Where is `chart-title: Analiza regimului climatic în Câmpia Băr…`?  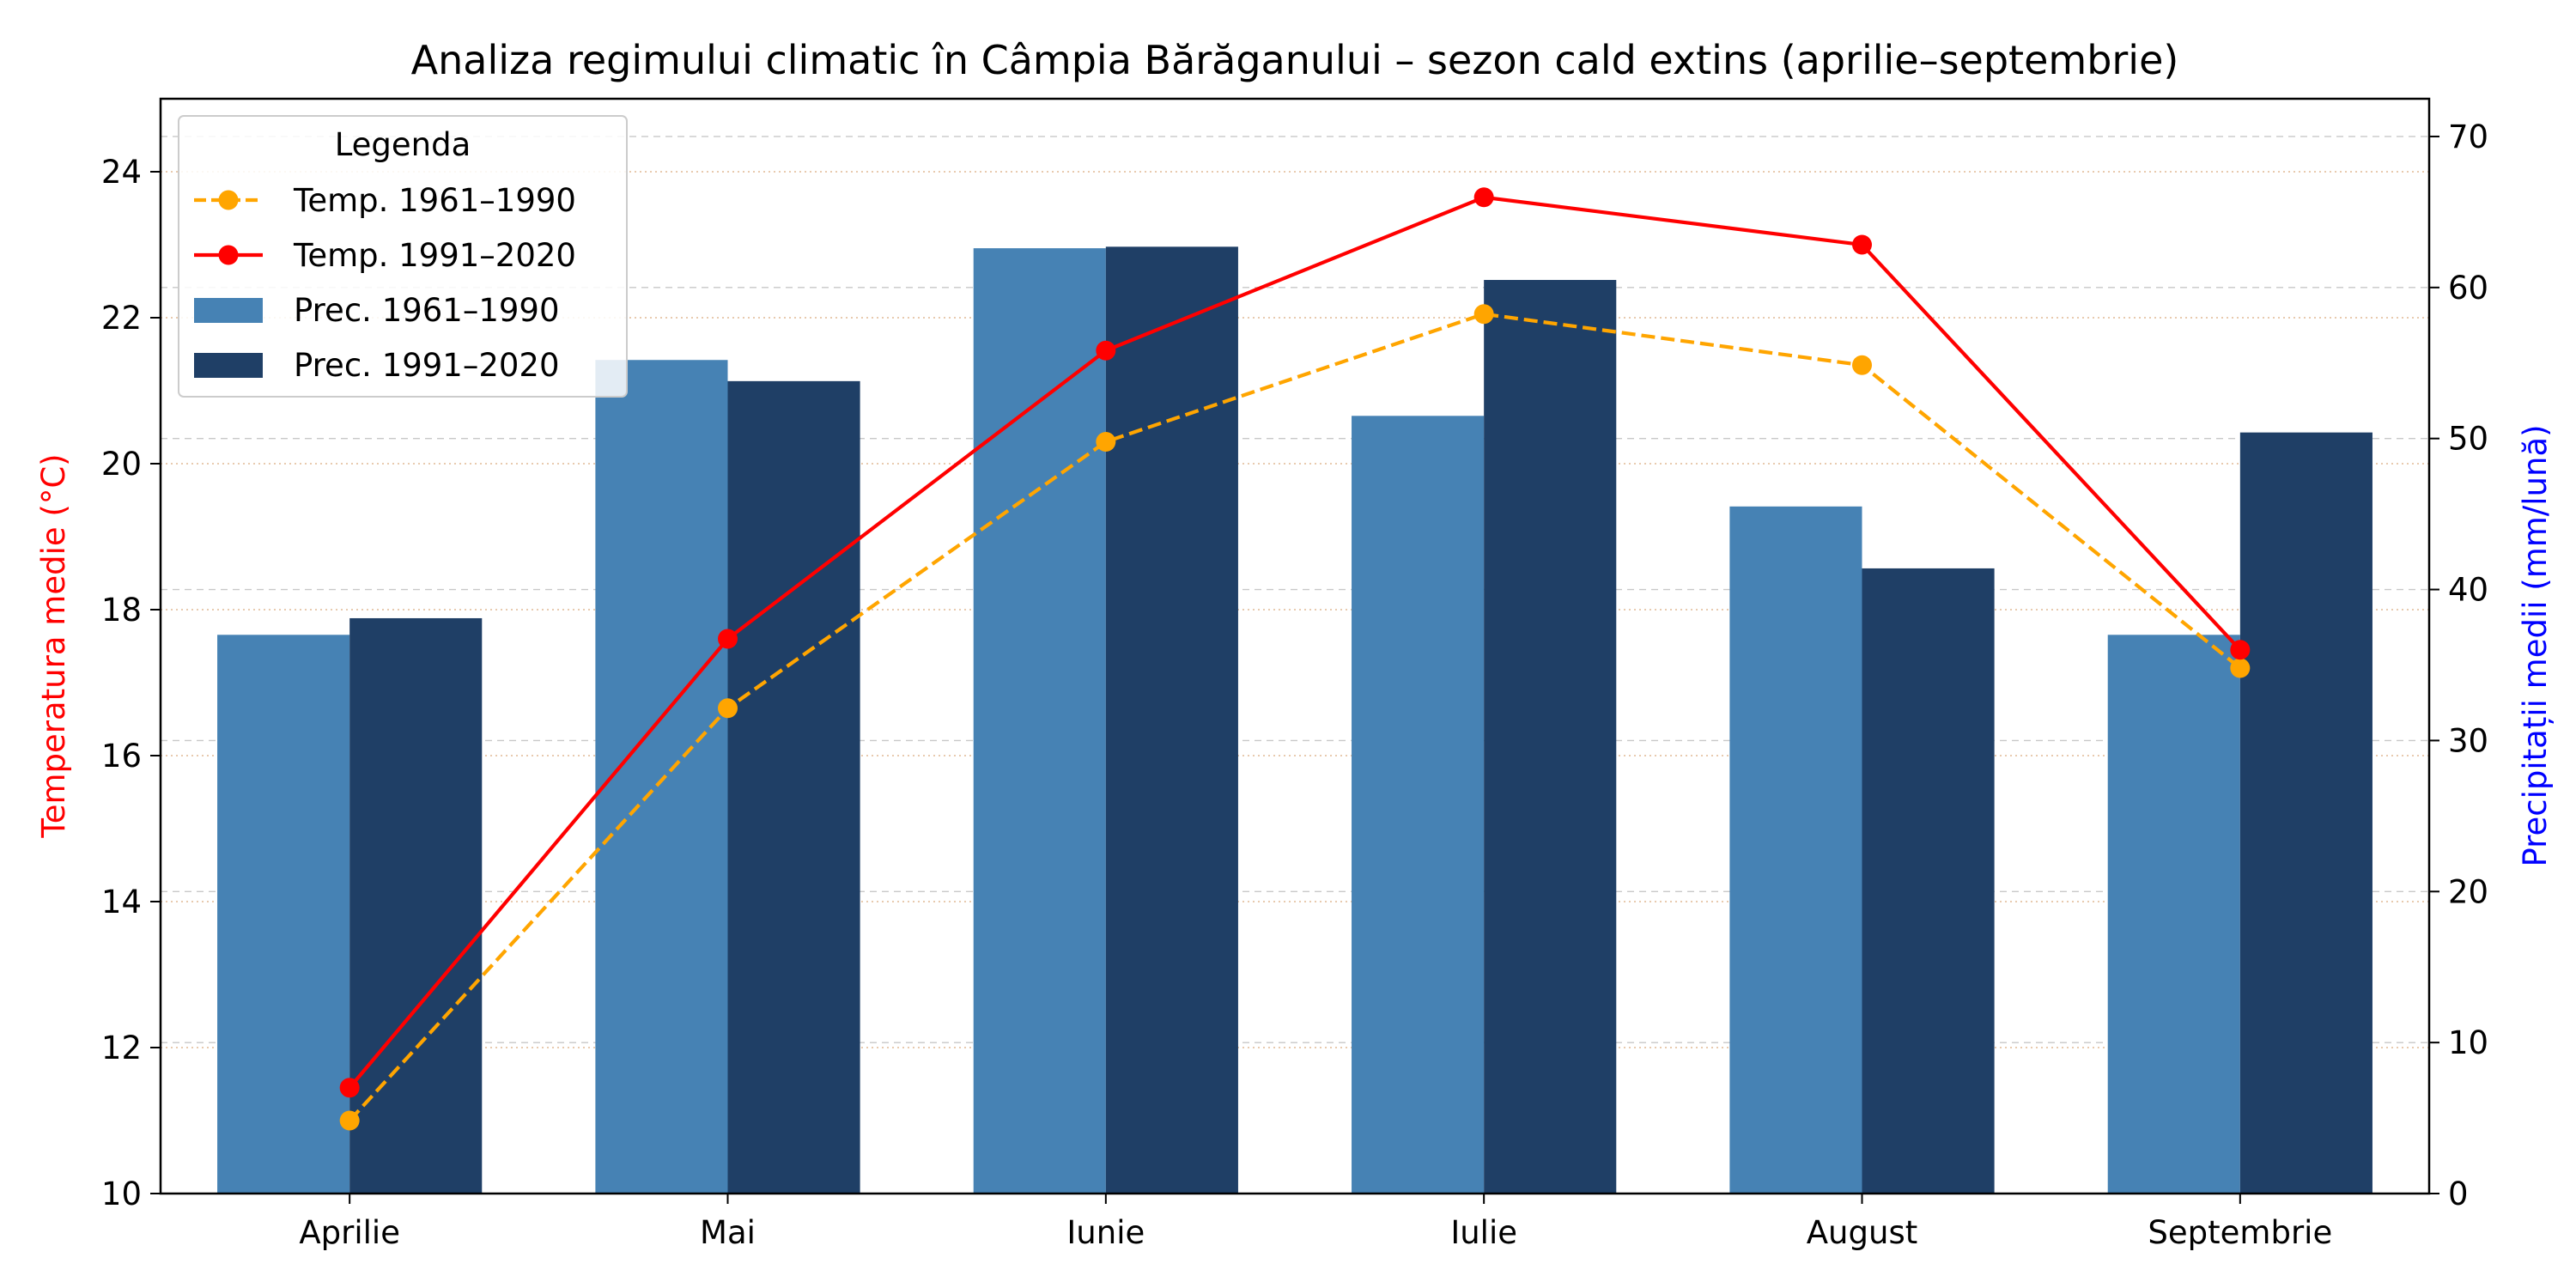 chart-title: Analiza regimului climatic în Câmpia Băr… is located at coordinates (1295, 60).